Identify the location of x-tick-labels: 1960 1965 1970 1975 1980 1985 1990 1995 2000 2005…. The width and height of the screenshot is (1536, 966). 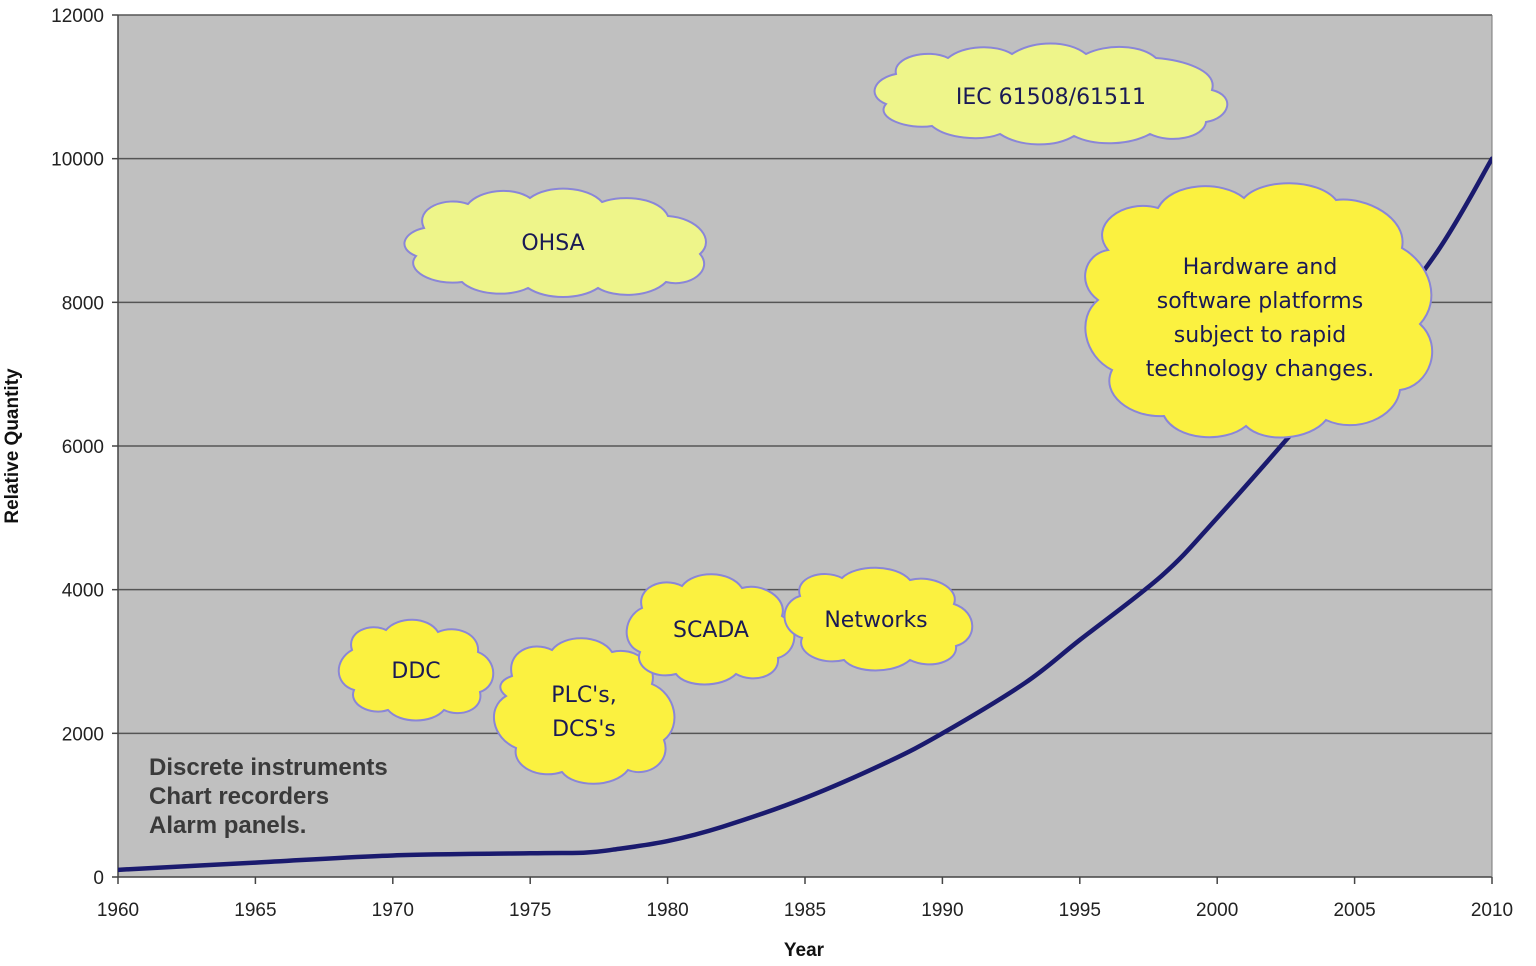
(805, 910).